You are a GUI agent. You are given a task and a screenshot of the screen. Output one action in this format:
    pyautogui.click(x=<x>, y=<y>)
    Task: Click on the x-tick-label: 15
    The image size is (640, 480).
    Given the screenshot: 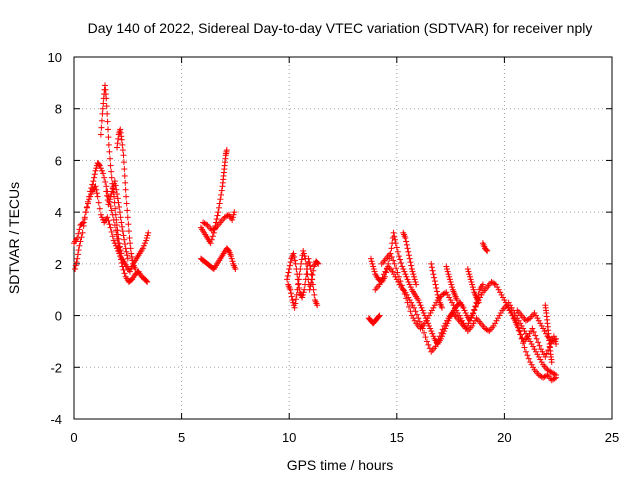 What is the action you would take?
    pyautogui.click(x=397, y=437)
    